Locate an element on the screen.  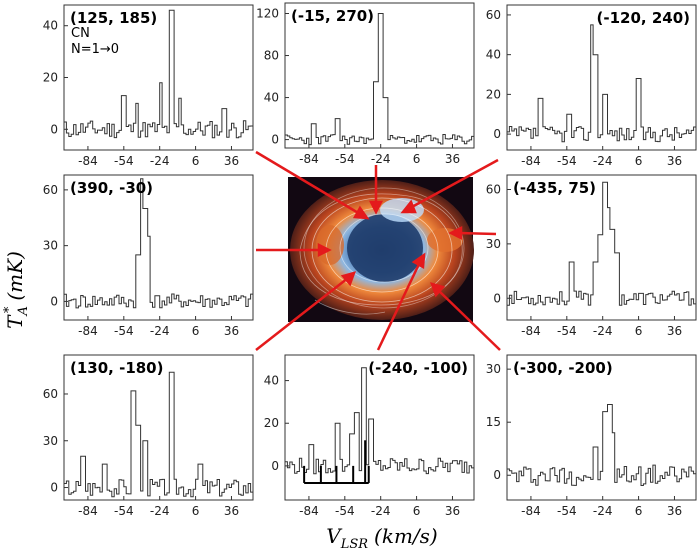
arrowhead-p6 is located at coordinates (348, 279).